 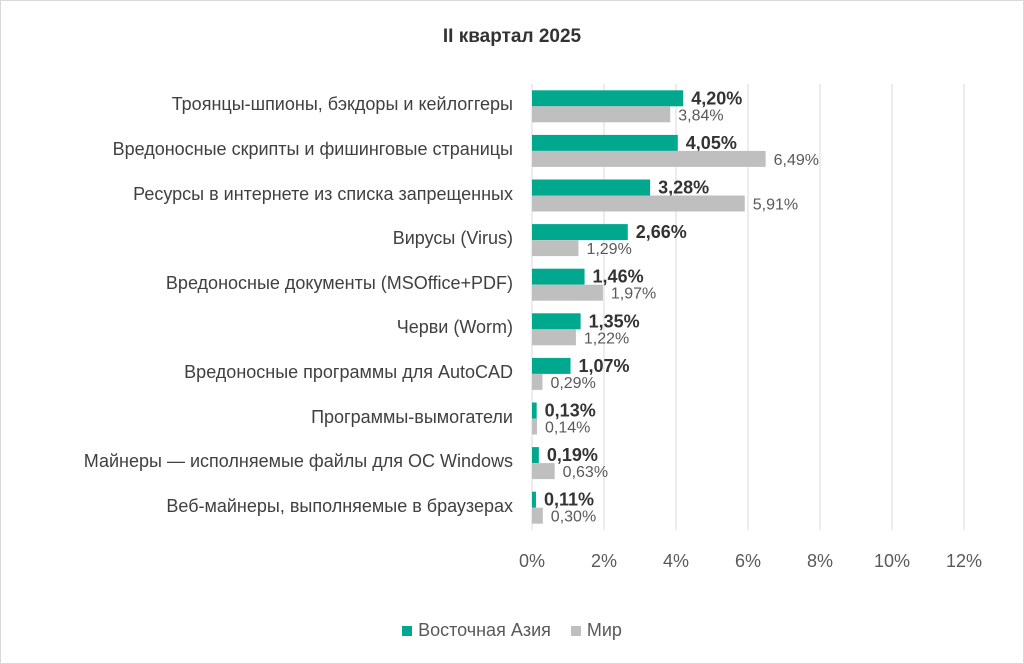 I want to click on data-label-east-asia: 4,20%, so click(x=716, y=98).